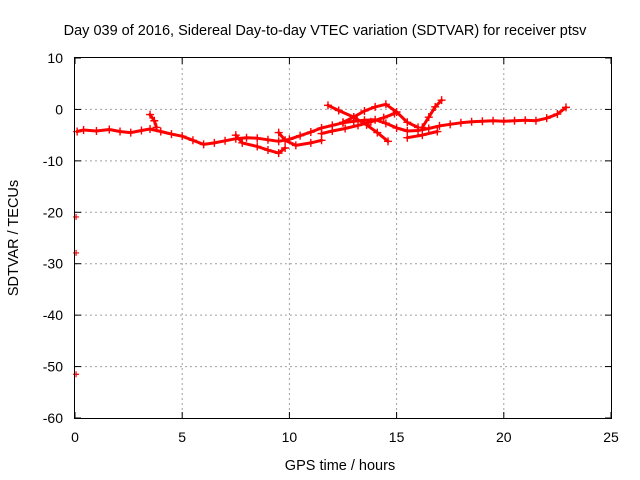  I want to click on series-line-arc-g, so click(432, 113).